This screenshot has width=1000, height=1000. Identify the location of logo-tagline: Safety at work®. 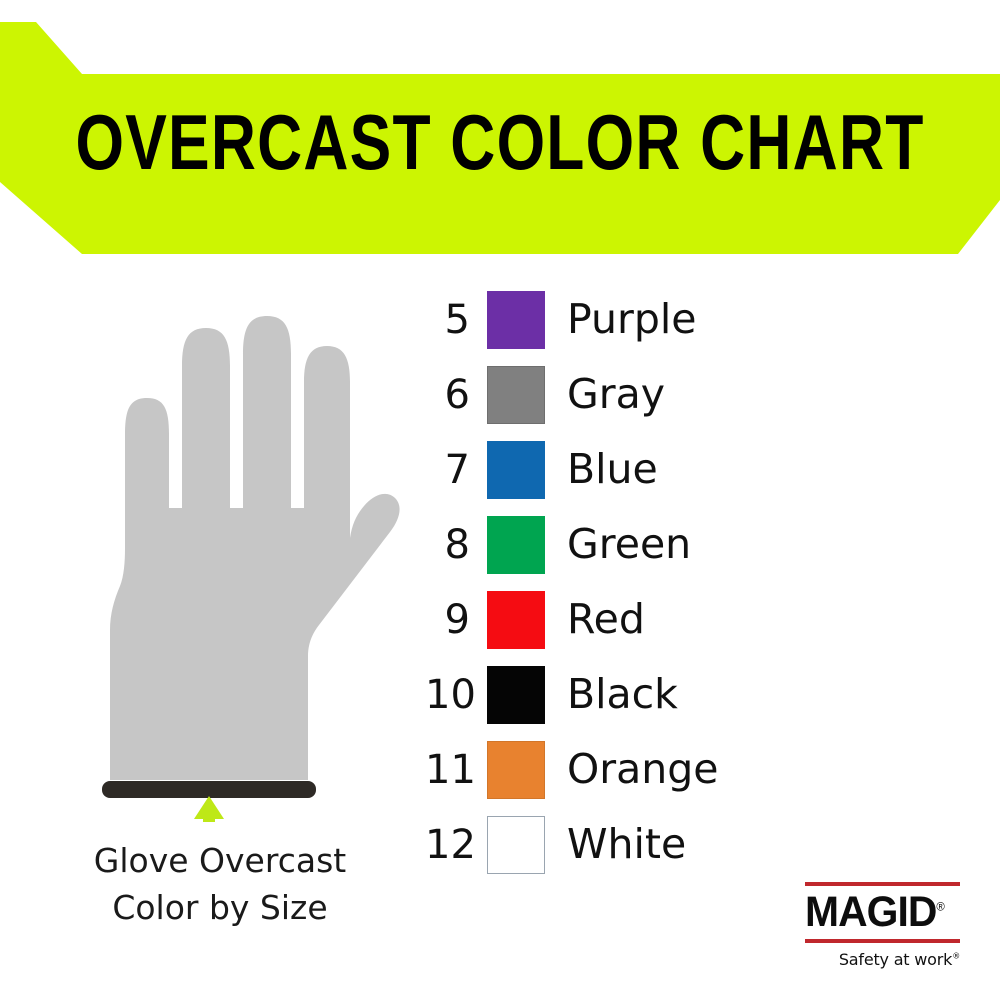
(882, 956).